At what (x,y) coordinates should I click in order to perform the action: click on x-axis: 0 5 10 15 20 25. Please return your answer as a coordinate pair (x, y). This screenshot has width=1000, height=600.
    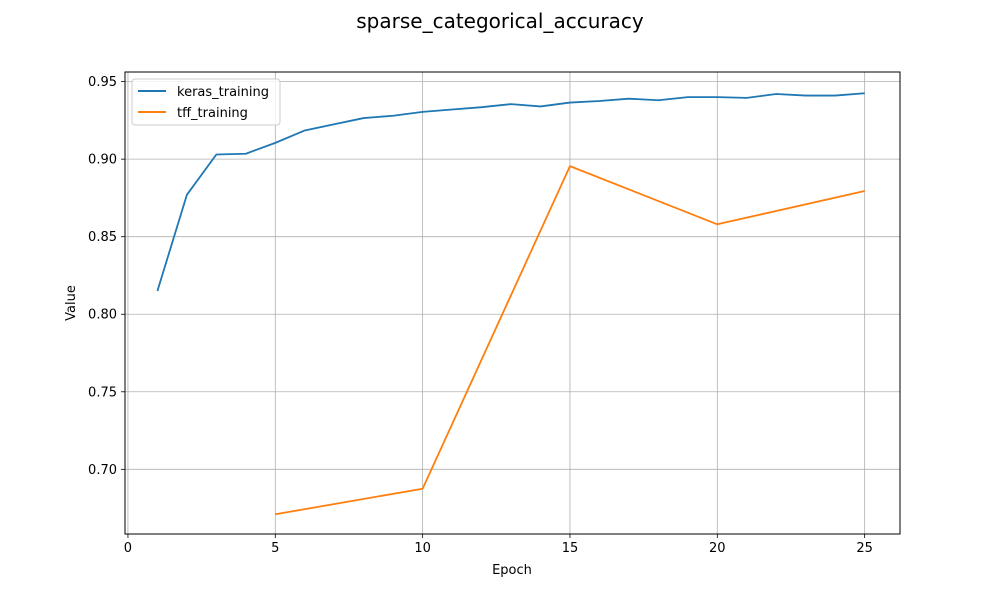
    Looking at the image, I should click on (498, 545).